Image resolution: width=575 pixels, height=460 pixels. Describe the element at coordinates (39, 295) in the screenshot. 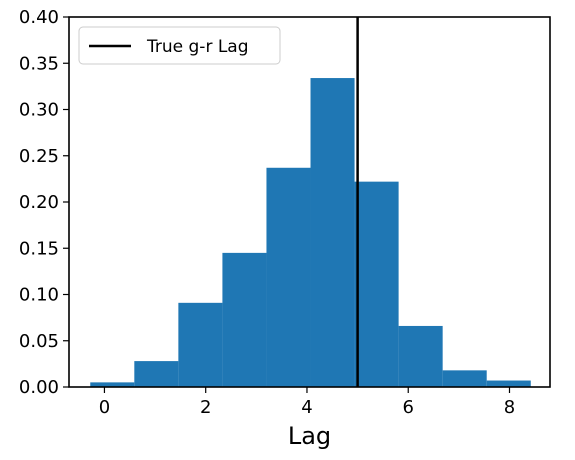

I see `y-tick-label-0.10: 0.10` at that location.